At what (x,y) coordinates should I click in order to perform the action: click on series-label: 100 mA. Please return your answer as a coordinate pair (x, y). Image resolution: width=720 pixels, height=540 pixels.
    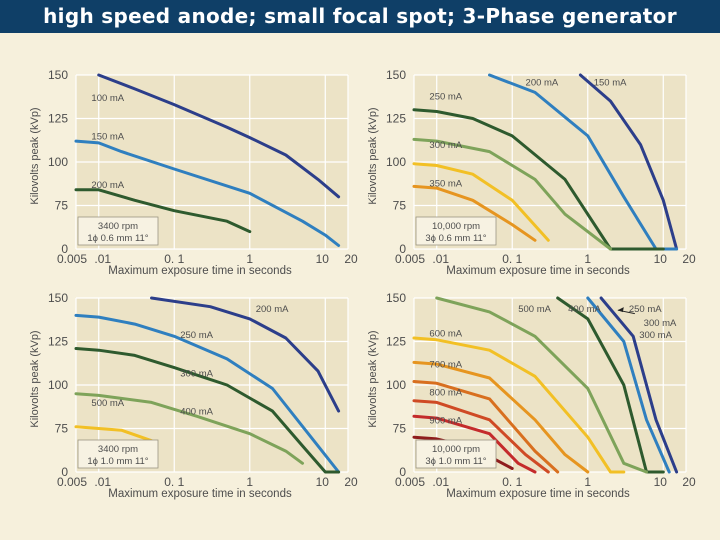
    Looking at the image, I should click on (107, 98).